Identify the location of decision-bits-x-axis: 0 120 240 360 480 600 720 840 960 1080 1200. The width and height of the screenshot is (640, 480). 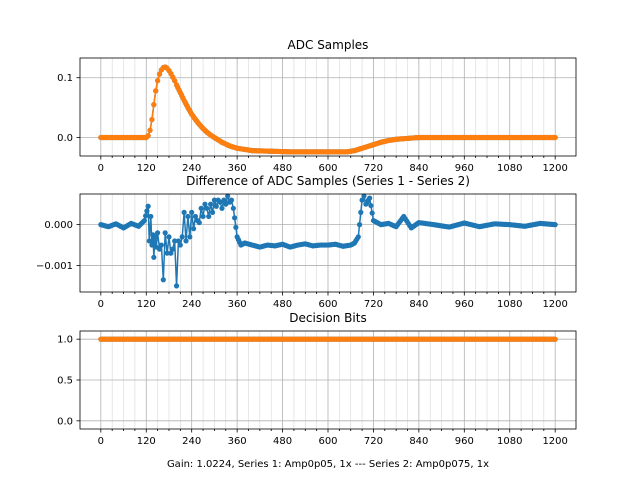
(333, 438).